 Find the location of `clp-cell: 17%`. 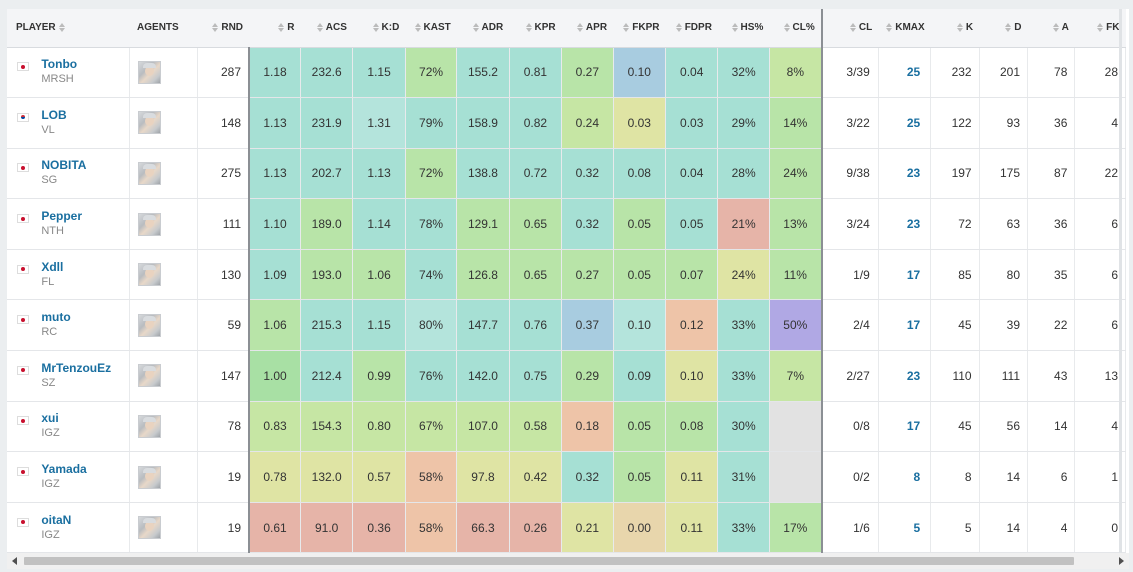

clp-cell: 17% is located at coordinates (796, 527).